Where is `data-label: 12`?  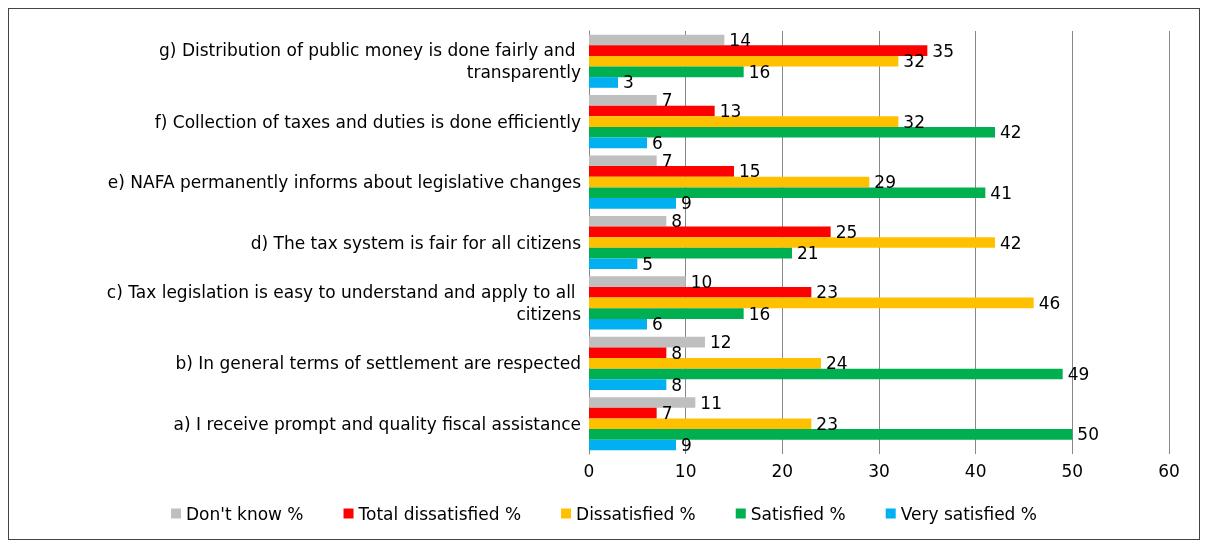
data-label: 12 is located at coordinates (721, 342).